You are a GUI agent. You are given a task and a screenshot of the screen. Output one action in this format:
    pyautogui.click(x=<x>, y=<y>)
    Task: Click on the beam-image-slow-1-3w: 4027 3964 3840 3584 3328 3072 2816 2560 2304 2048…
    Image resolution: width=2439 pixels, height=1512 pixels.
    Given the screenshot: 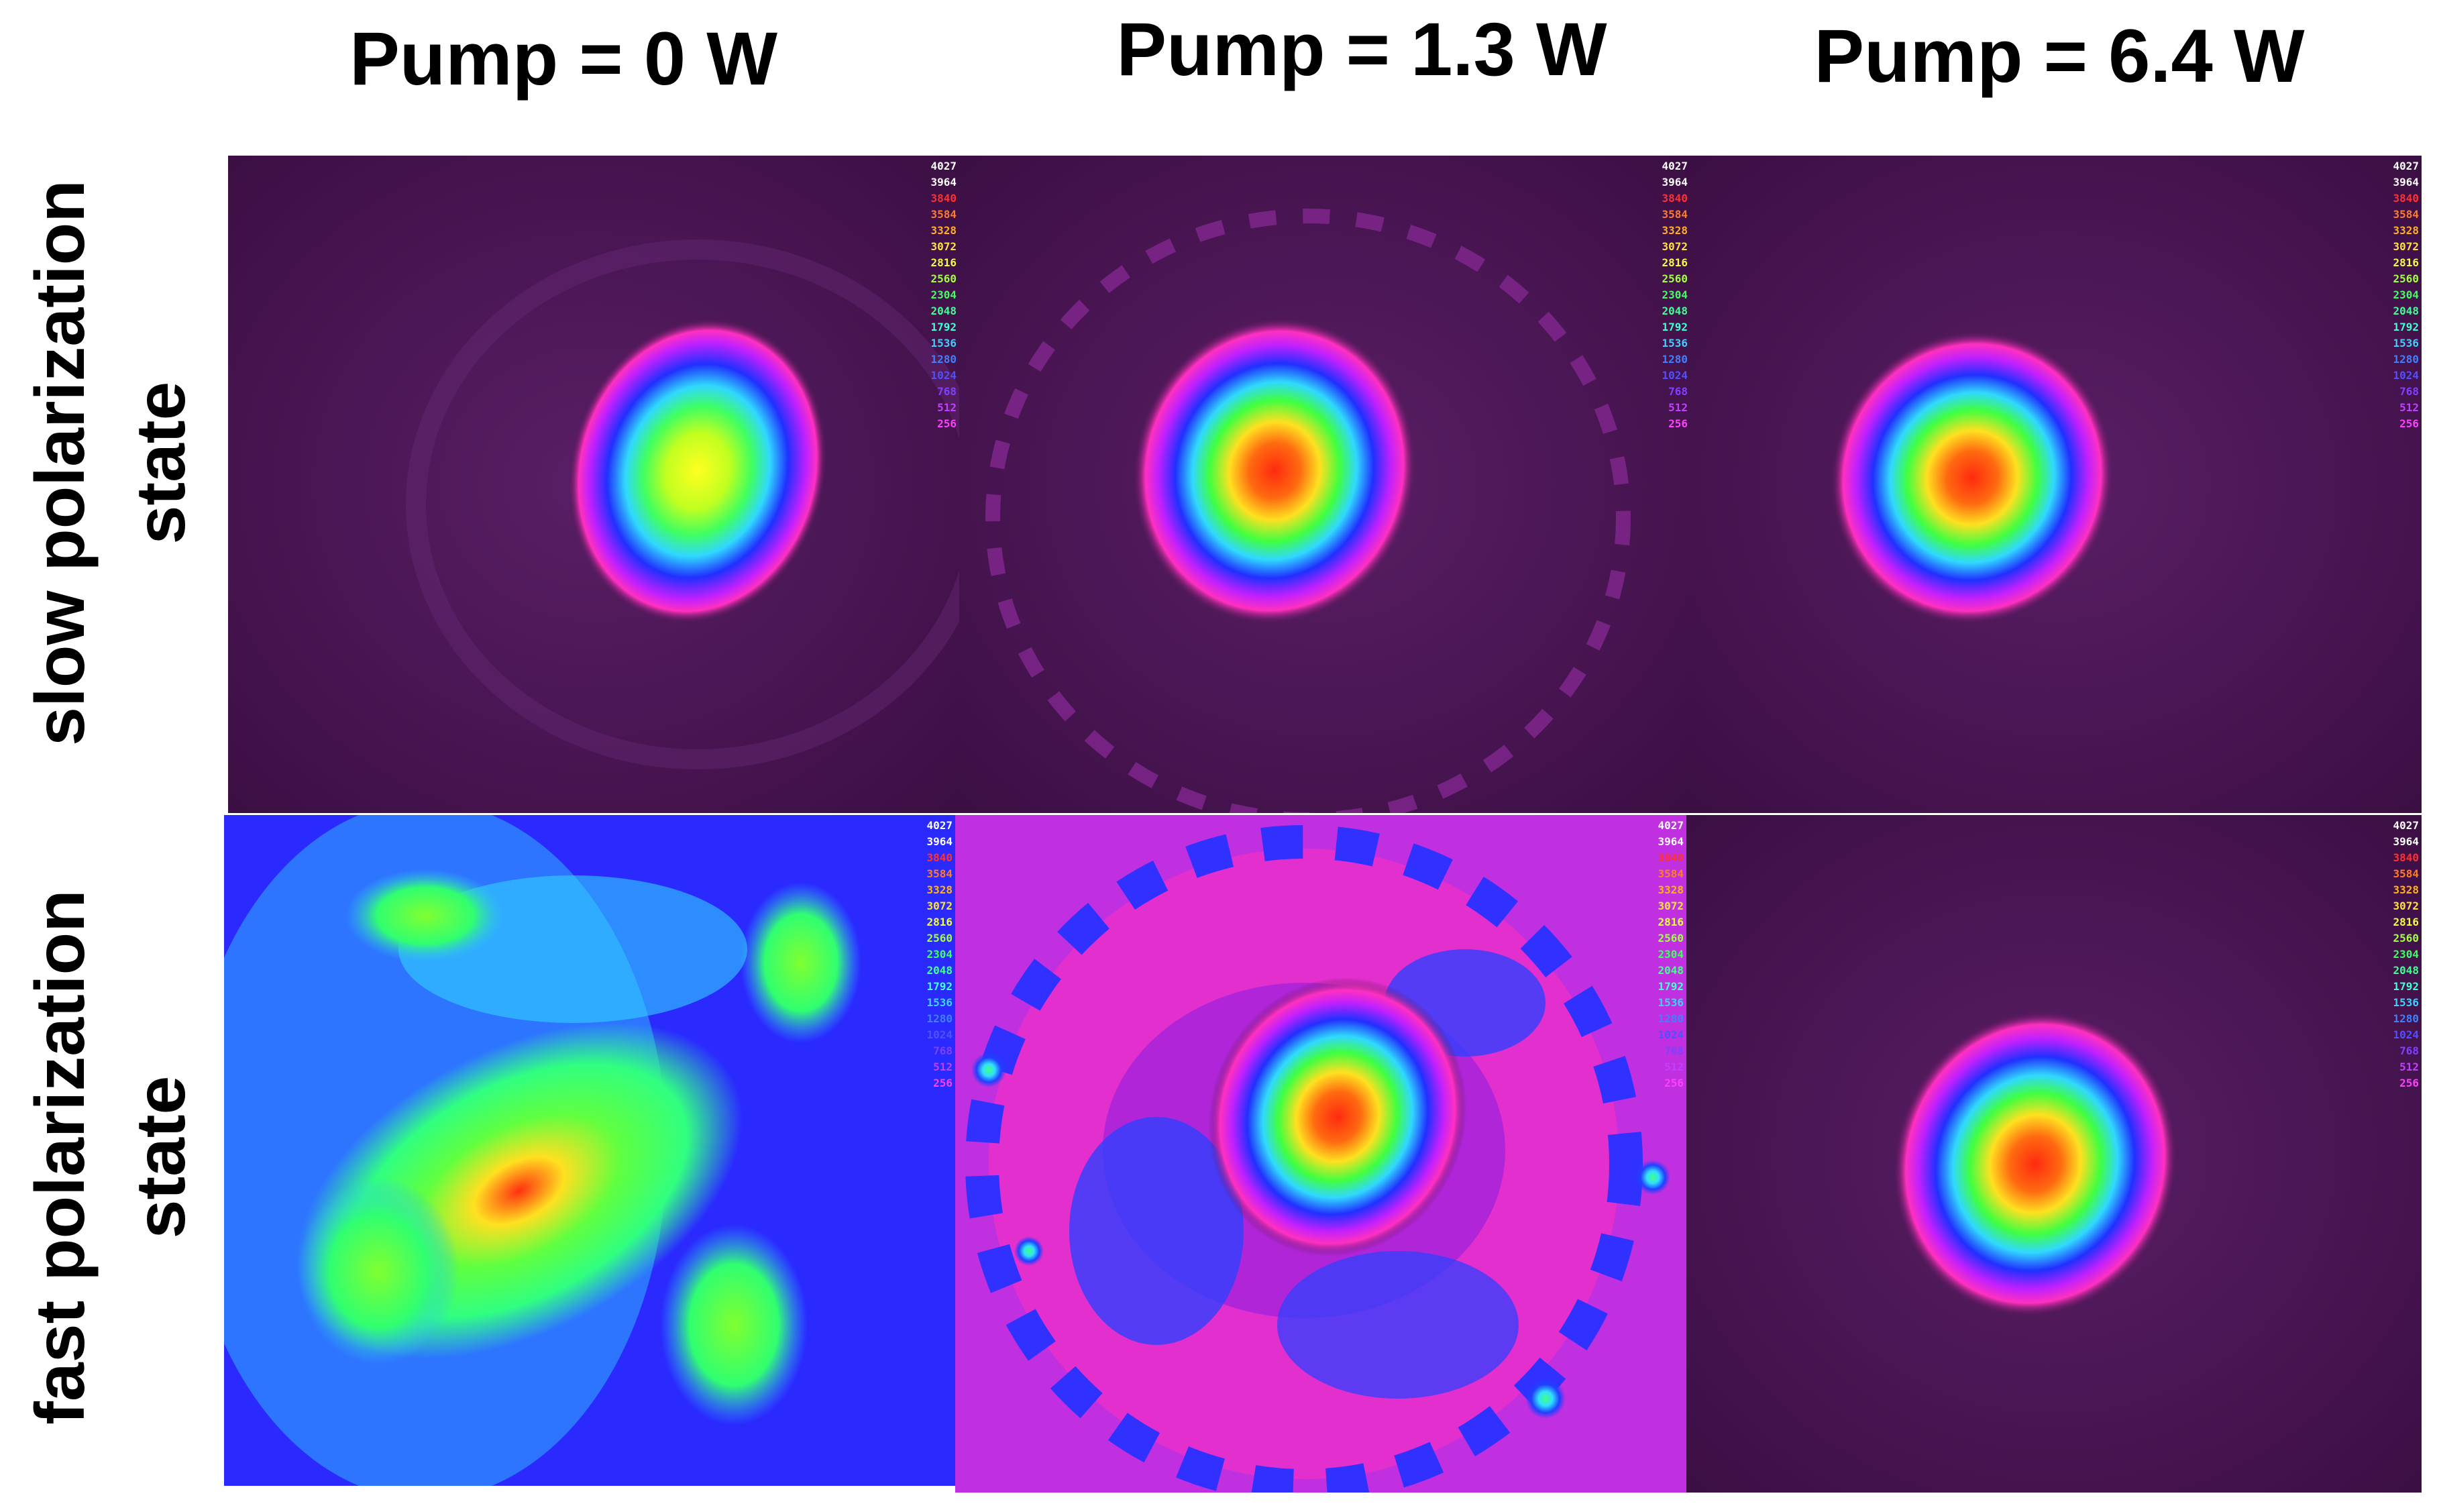 What is the action you would take?
    pyautogui.click(x=1324, y=485)
    